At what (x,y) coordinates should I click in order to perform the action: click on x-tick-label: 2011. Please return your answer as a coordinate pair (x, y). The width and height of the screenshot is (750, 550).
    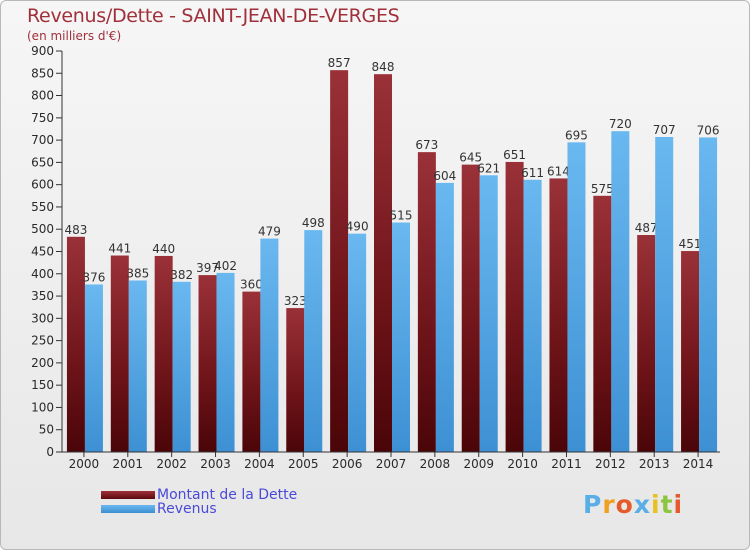
    Looking at the image, I should click on (566, 464).